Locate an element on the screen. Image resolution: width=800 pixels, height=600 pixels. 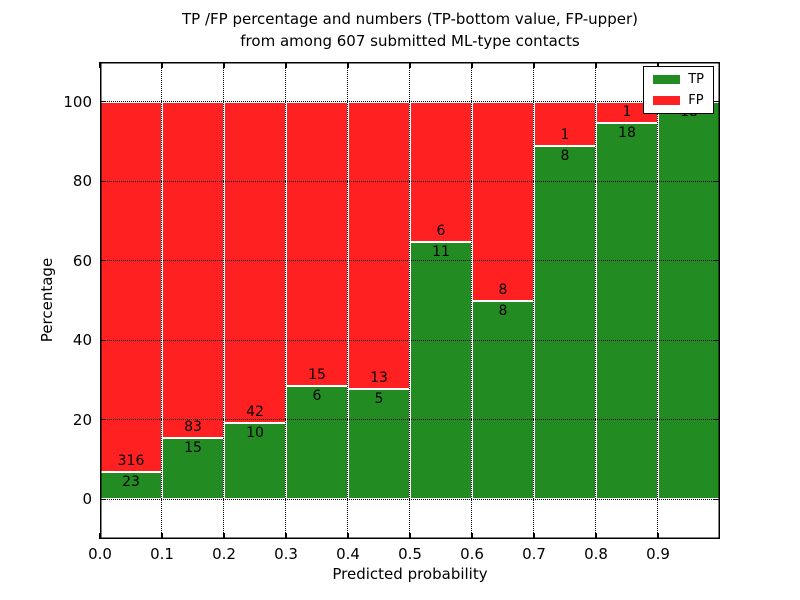
bar-value-tp-8: 18 is located at coordinates (627, 132).